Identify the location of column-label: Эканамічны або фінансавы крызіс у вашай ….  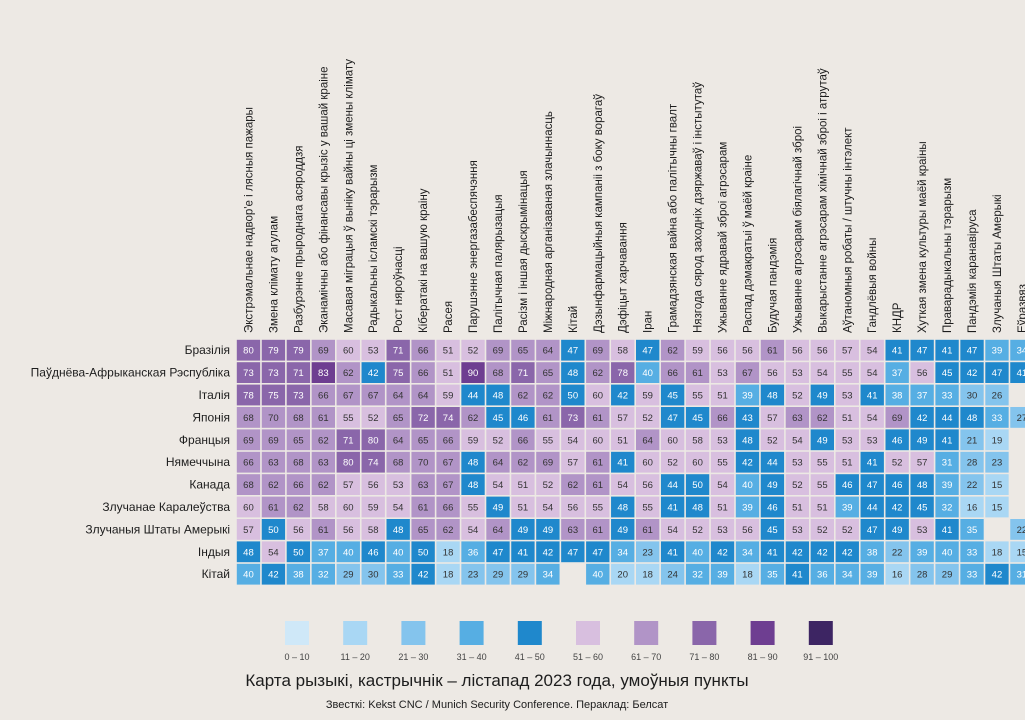
(324, 199).